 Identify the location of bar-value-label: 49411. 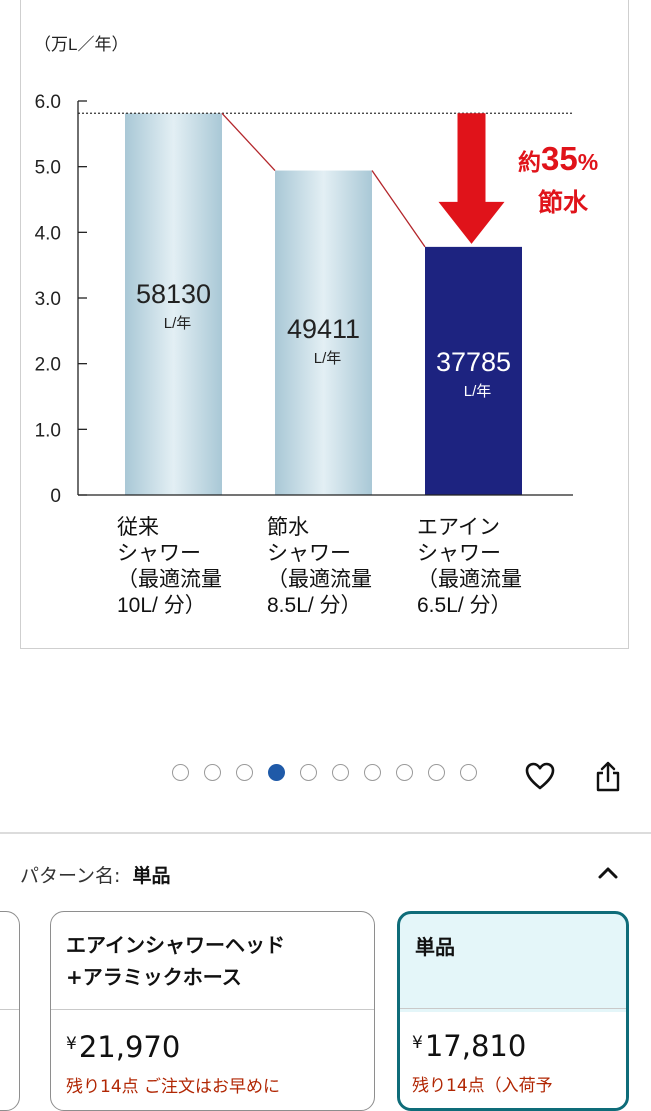
(323, 329).